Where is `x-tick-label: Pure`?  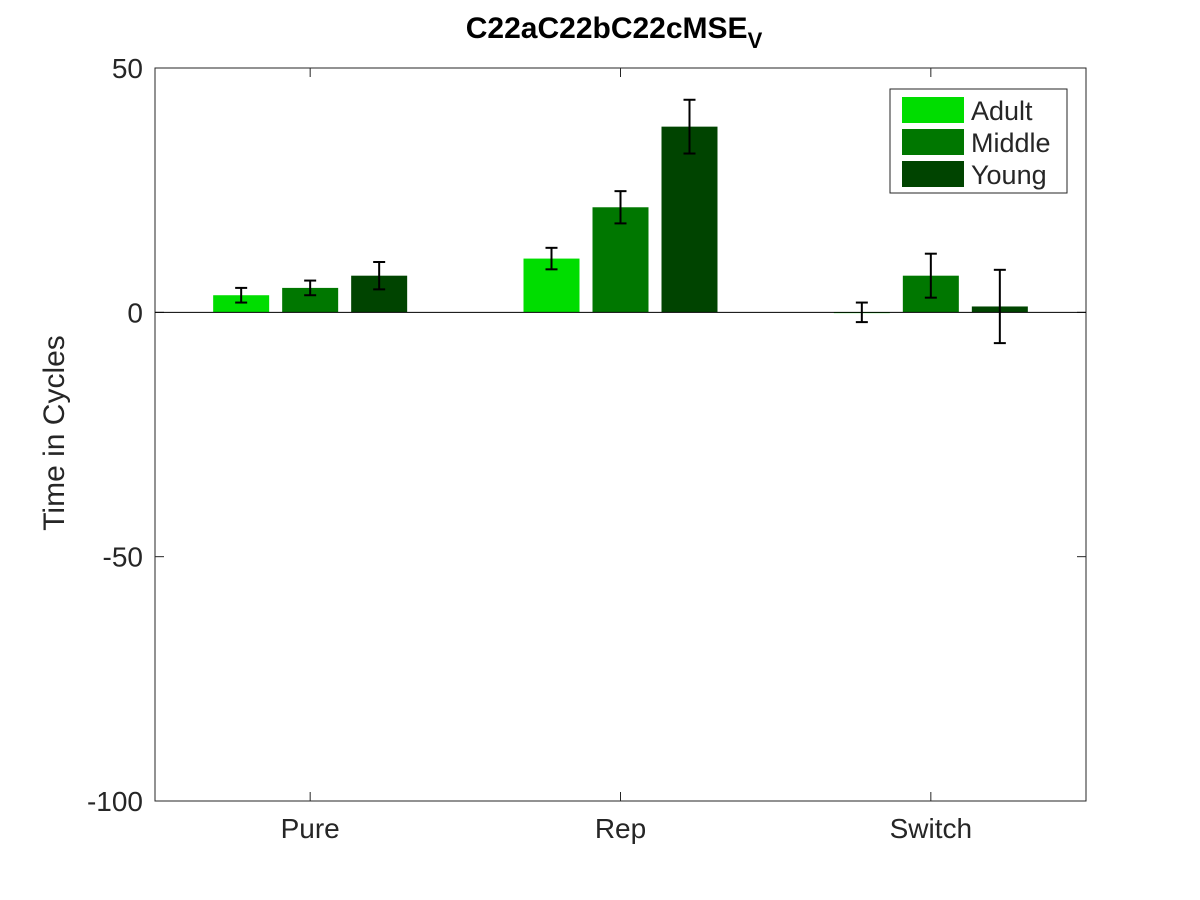 x-tick-label: Pure is located at coordinates (310, 828).